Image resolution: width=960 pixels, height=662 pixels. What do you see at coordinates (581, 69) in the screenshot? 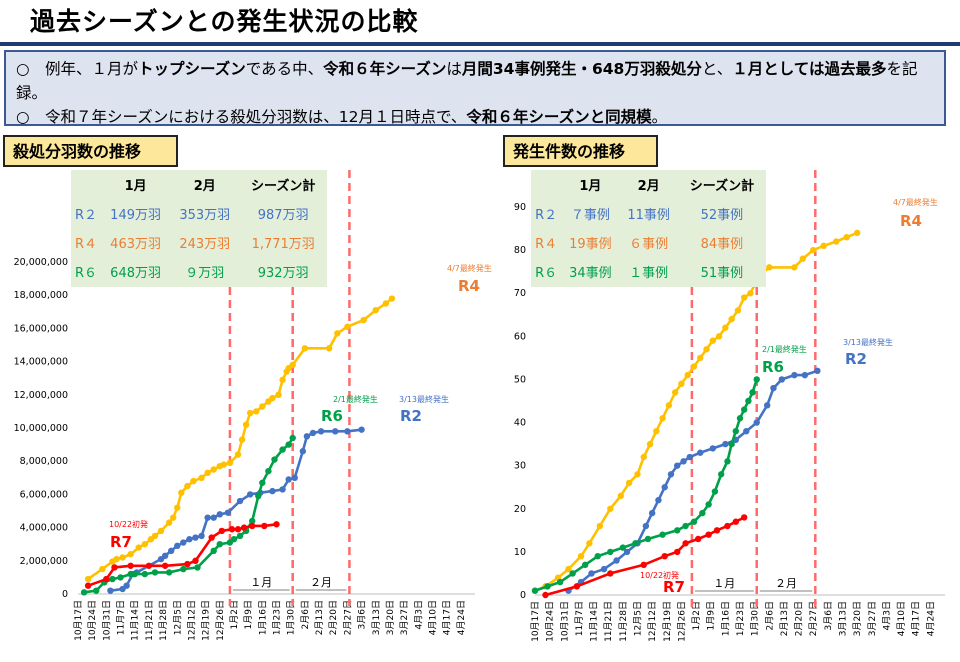
I see `summary-text: 月間34事例発生・648万羽殺処分` at bounding box center [581, 69].